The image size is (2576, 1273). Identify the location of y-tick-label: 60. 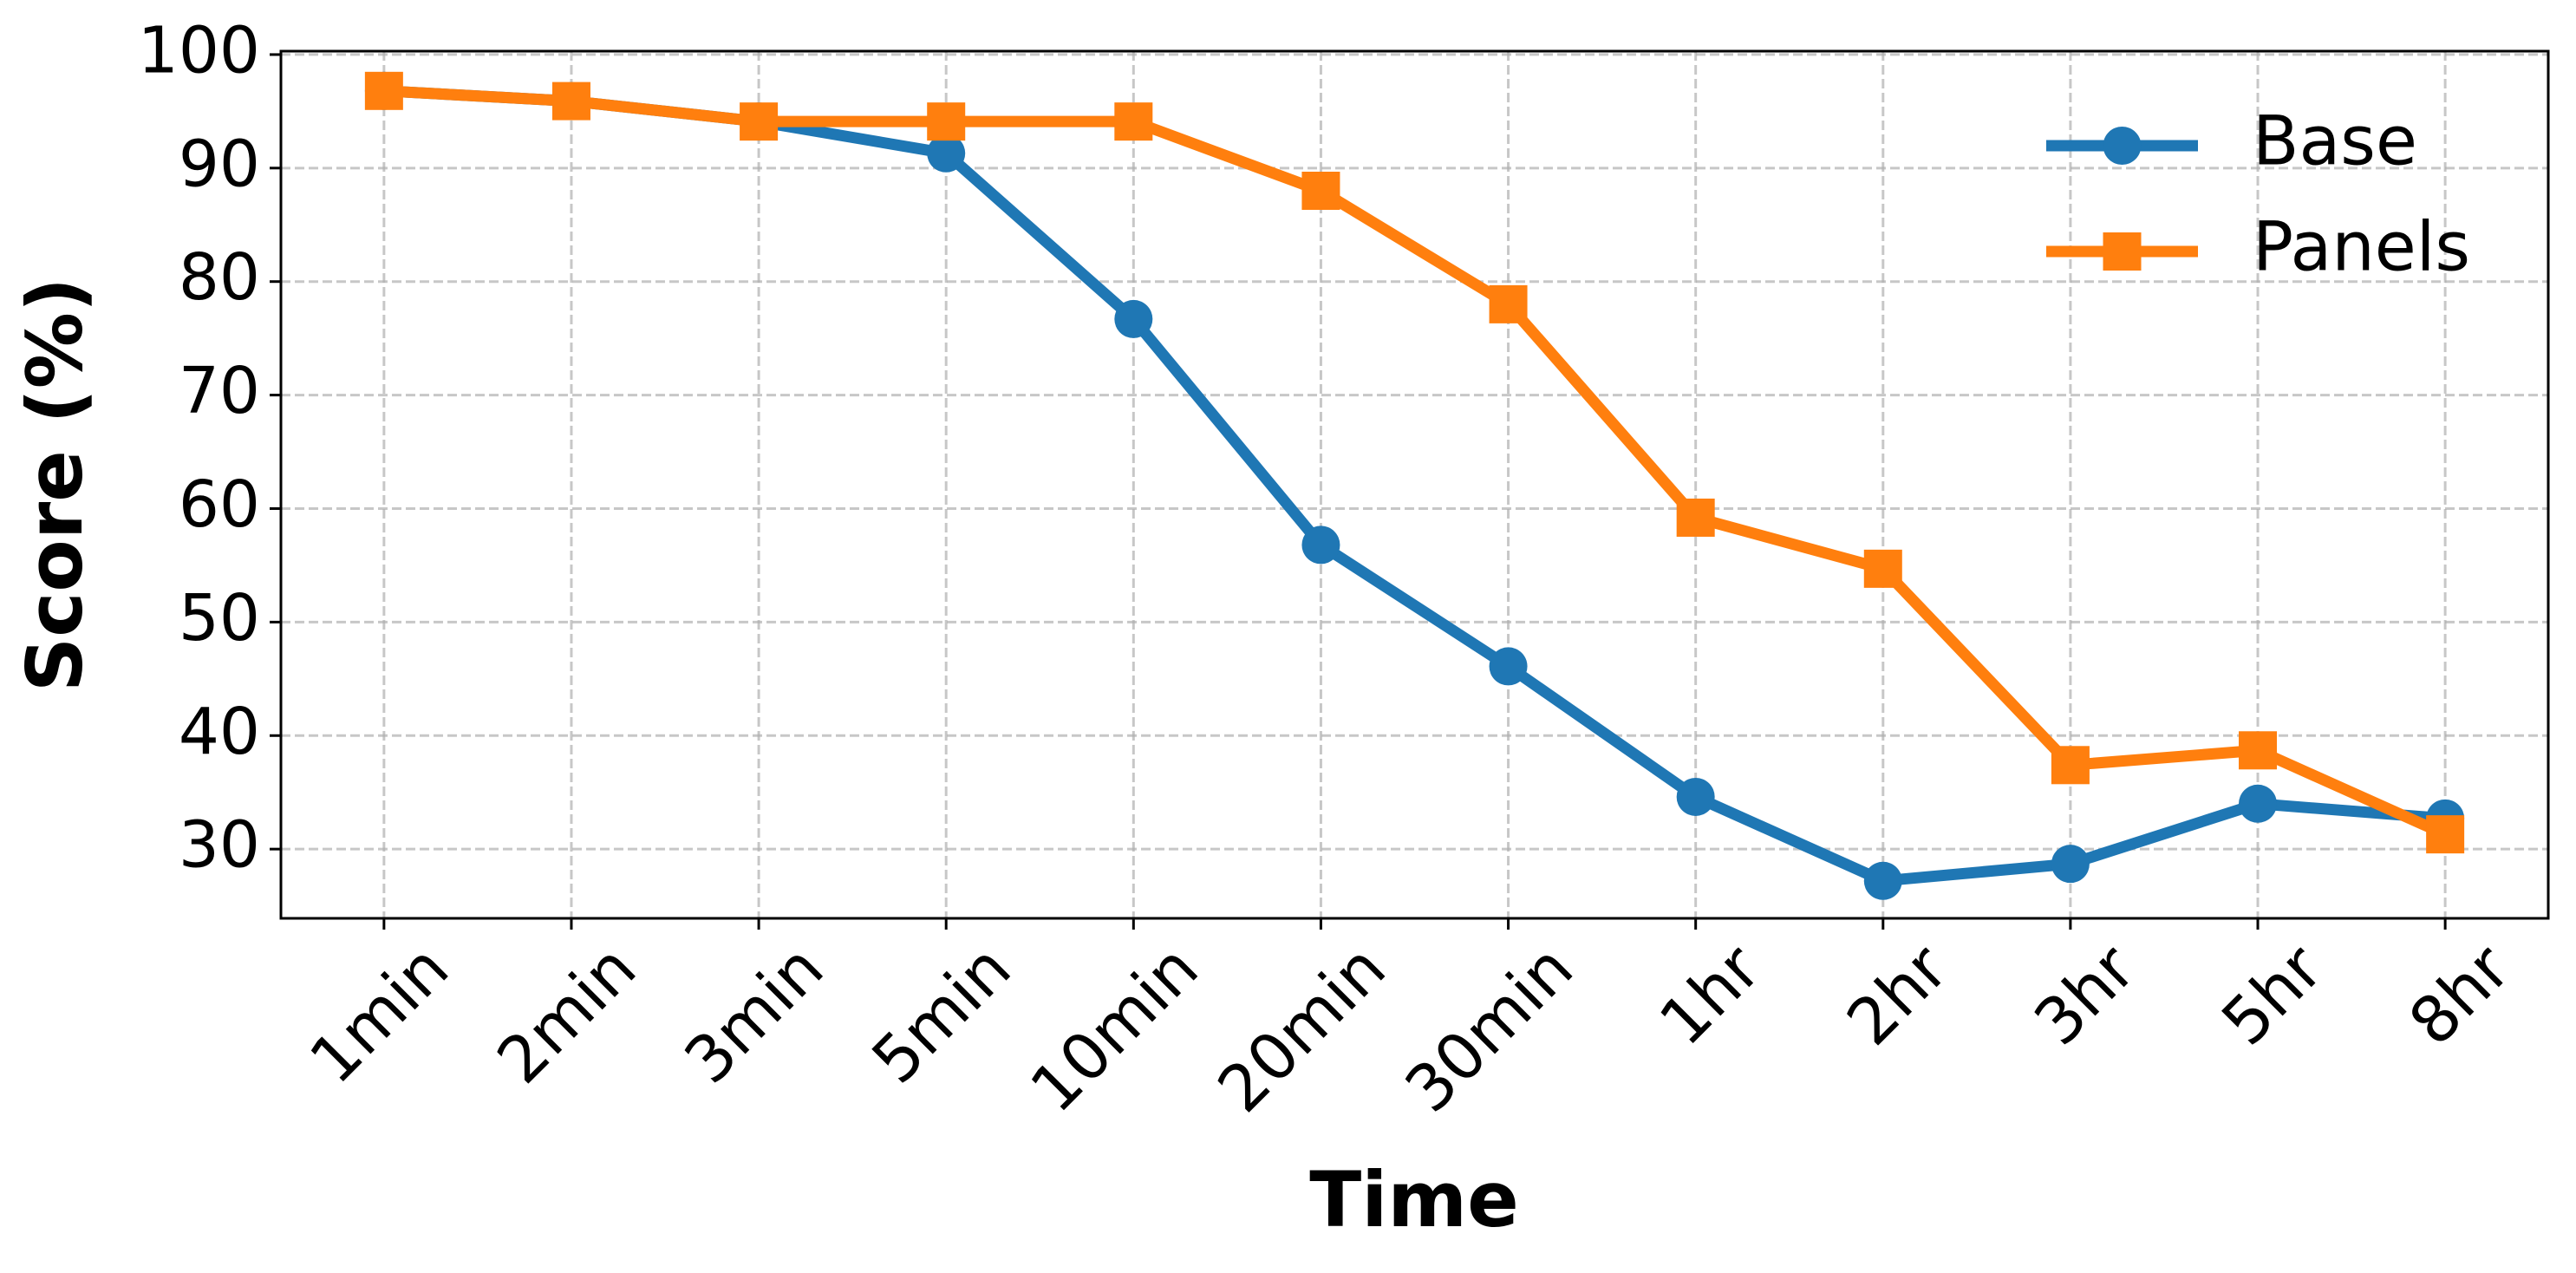
(220, 504).